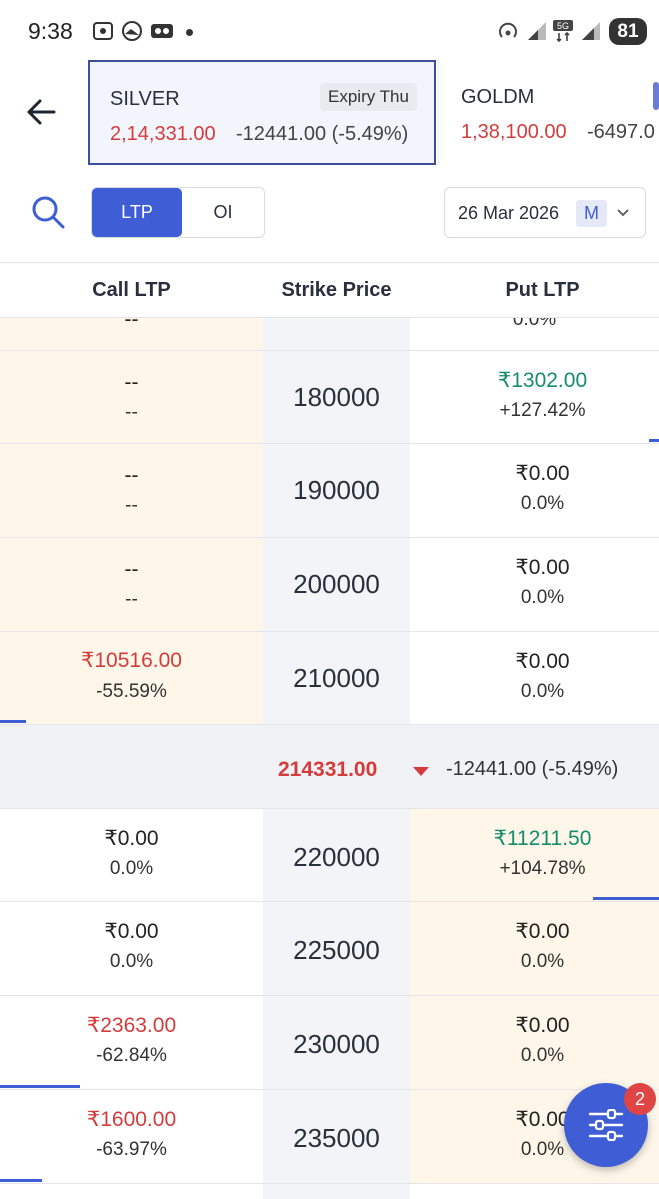 The height and width of the screenshot is (1199, 659). I want to click on strike-cell: 230000, so click(336, 1042).